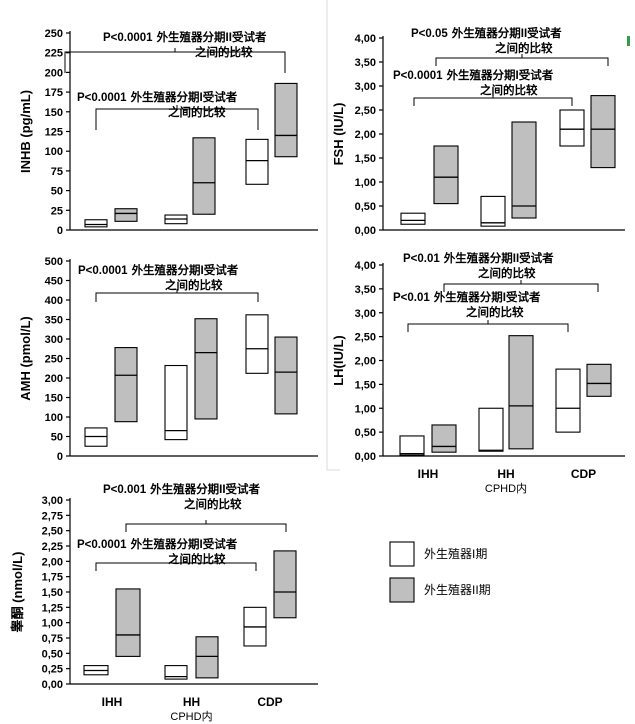 Image resolution: width=635 pixels, height=724 pixels. I want to click on significance-annotation: P<0.01 外生殖器分期II受试者, so click(478, 258).